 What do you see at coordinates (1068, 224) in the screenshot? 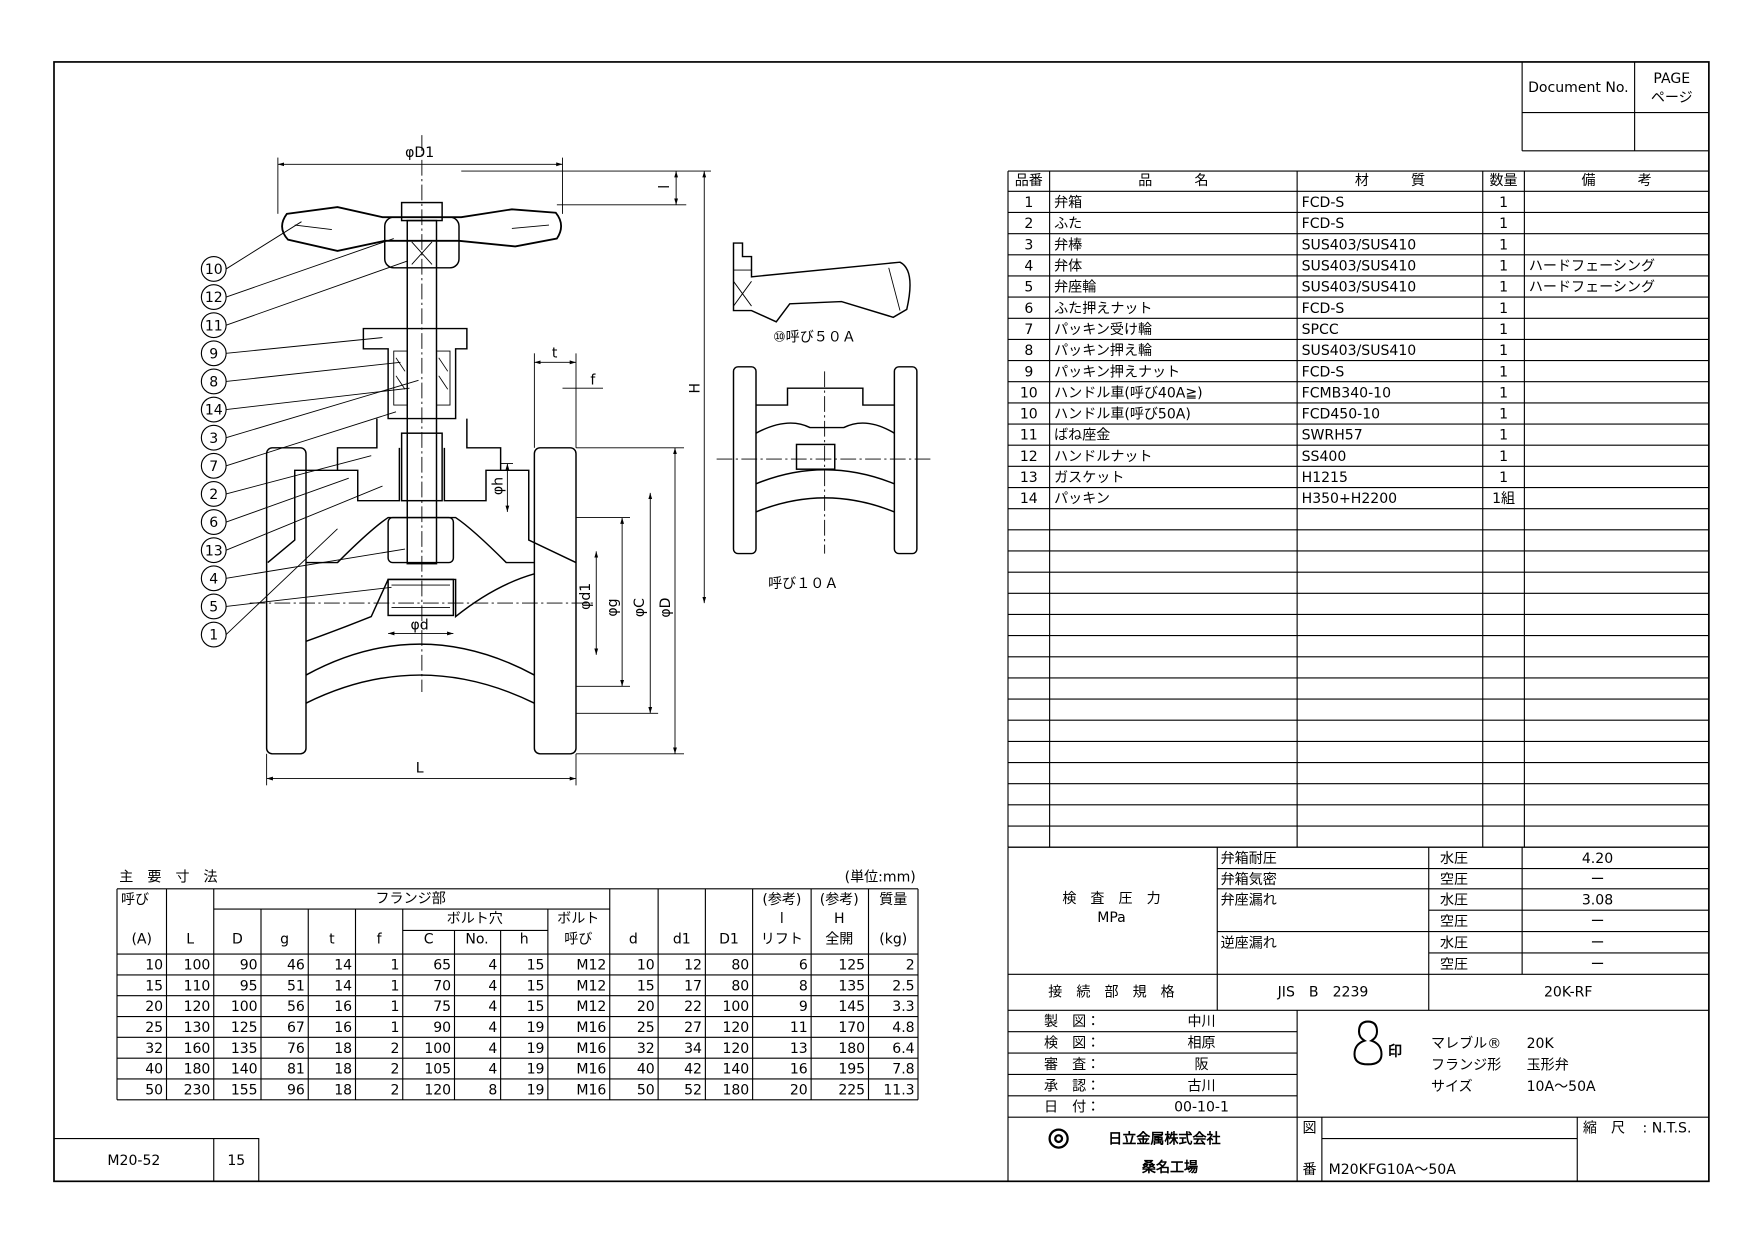
I see `parts-cell: ふた` at bounding box center [1068, 224].